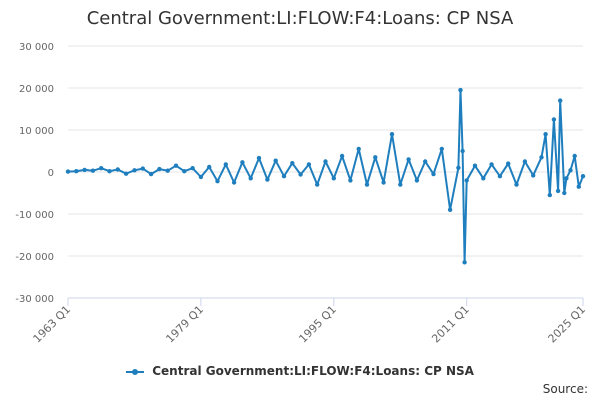 This screenshot has width=600, height=400. I want to click on source-label: Source:, so click(565, 389).